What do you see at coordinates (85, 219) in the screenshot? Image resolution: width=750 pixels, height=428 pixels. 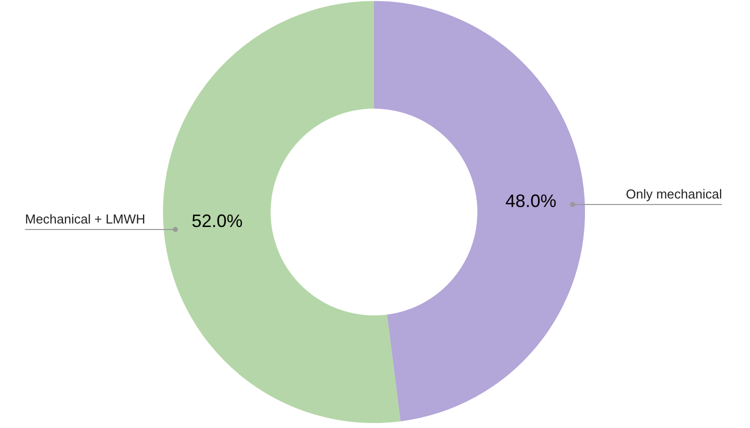 I see `slice-label: Mechanical + LMWH` at bounding box center [85, 219].